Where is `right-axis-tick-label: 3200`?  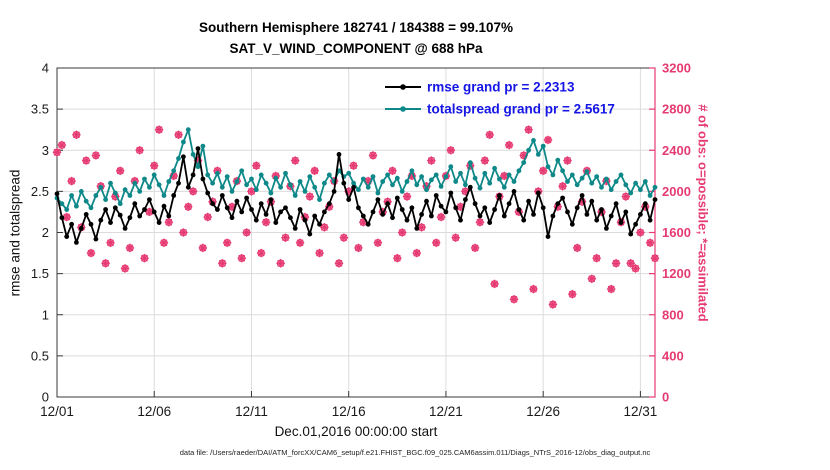 right-axis-tick-label: 3200 is located at coordinates (676, 68).